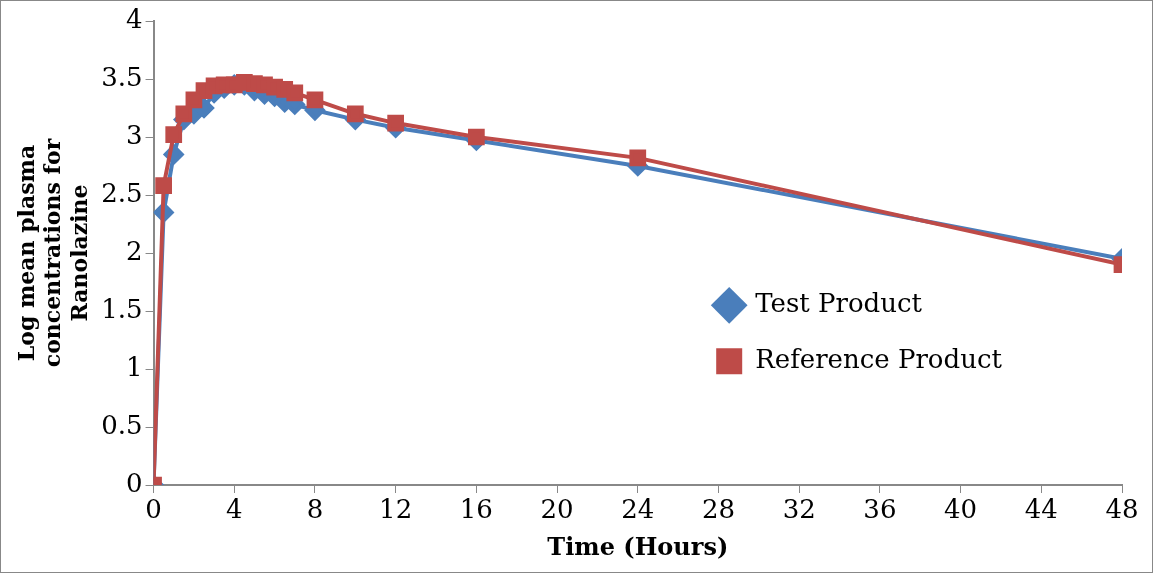 Image resolution: width=1153 pixels, height=573 pixels. What do you see at coordinates (799, 509) in the screenshot?
I see `x-tick-label: 32` at bounding box center [799, 509].